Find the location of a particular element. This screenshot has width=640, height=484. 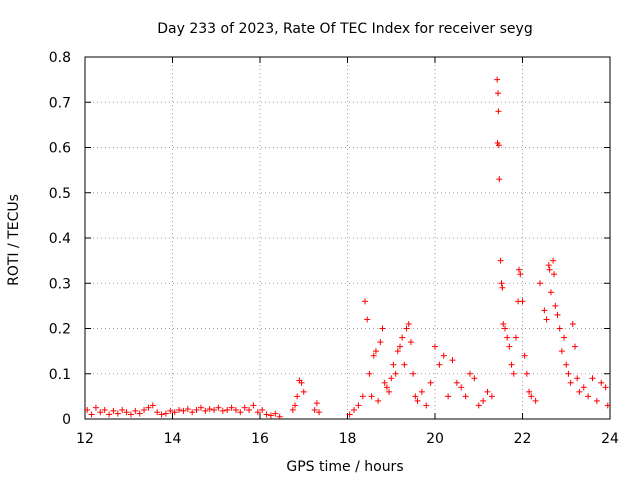

x-tick-label: 20 is located at coordinates (435, 439).